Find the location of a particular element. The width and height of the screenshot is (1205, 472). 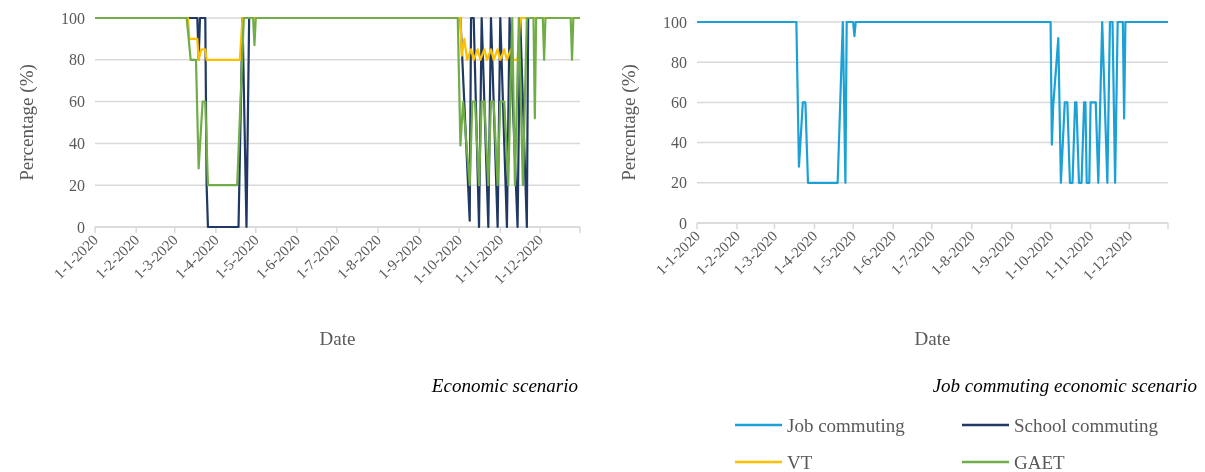

text: Job commuting economic scenario is located at coordinates (1064, 385).